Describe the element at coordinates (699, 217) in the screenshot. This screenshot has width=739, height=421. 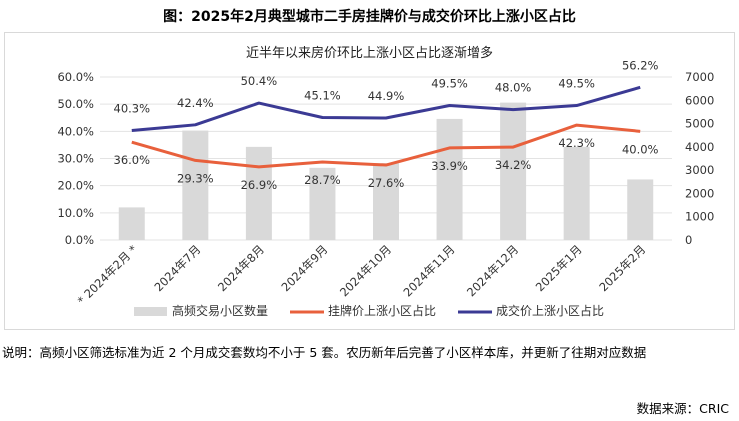
I see `y-right-tick-label: 1000` at that location.